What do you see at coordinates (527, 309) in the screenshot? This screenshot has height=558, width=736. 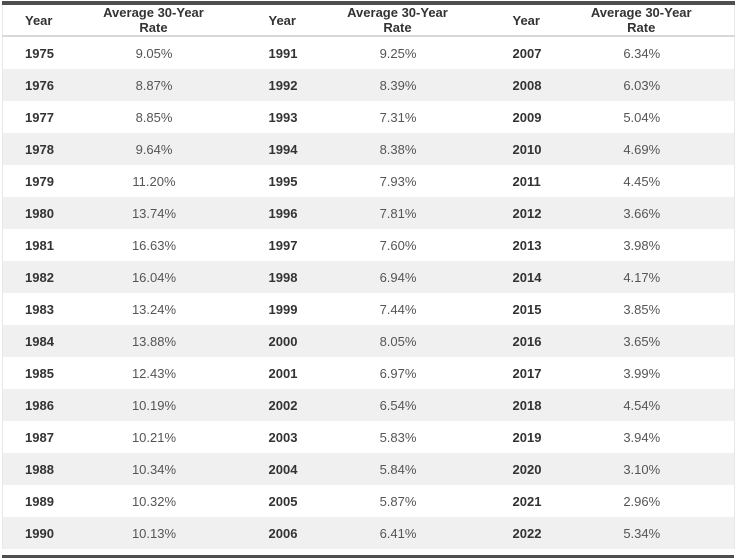 I see `year-cell: 2015` at bounding box center [527, 309].